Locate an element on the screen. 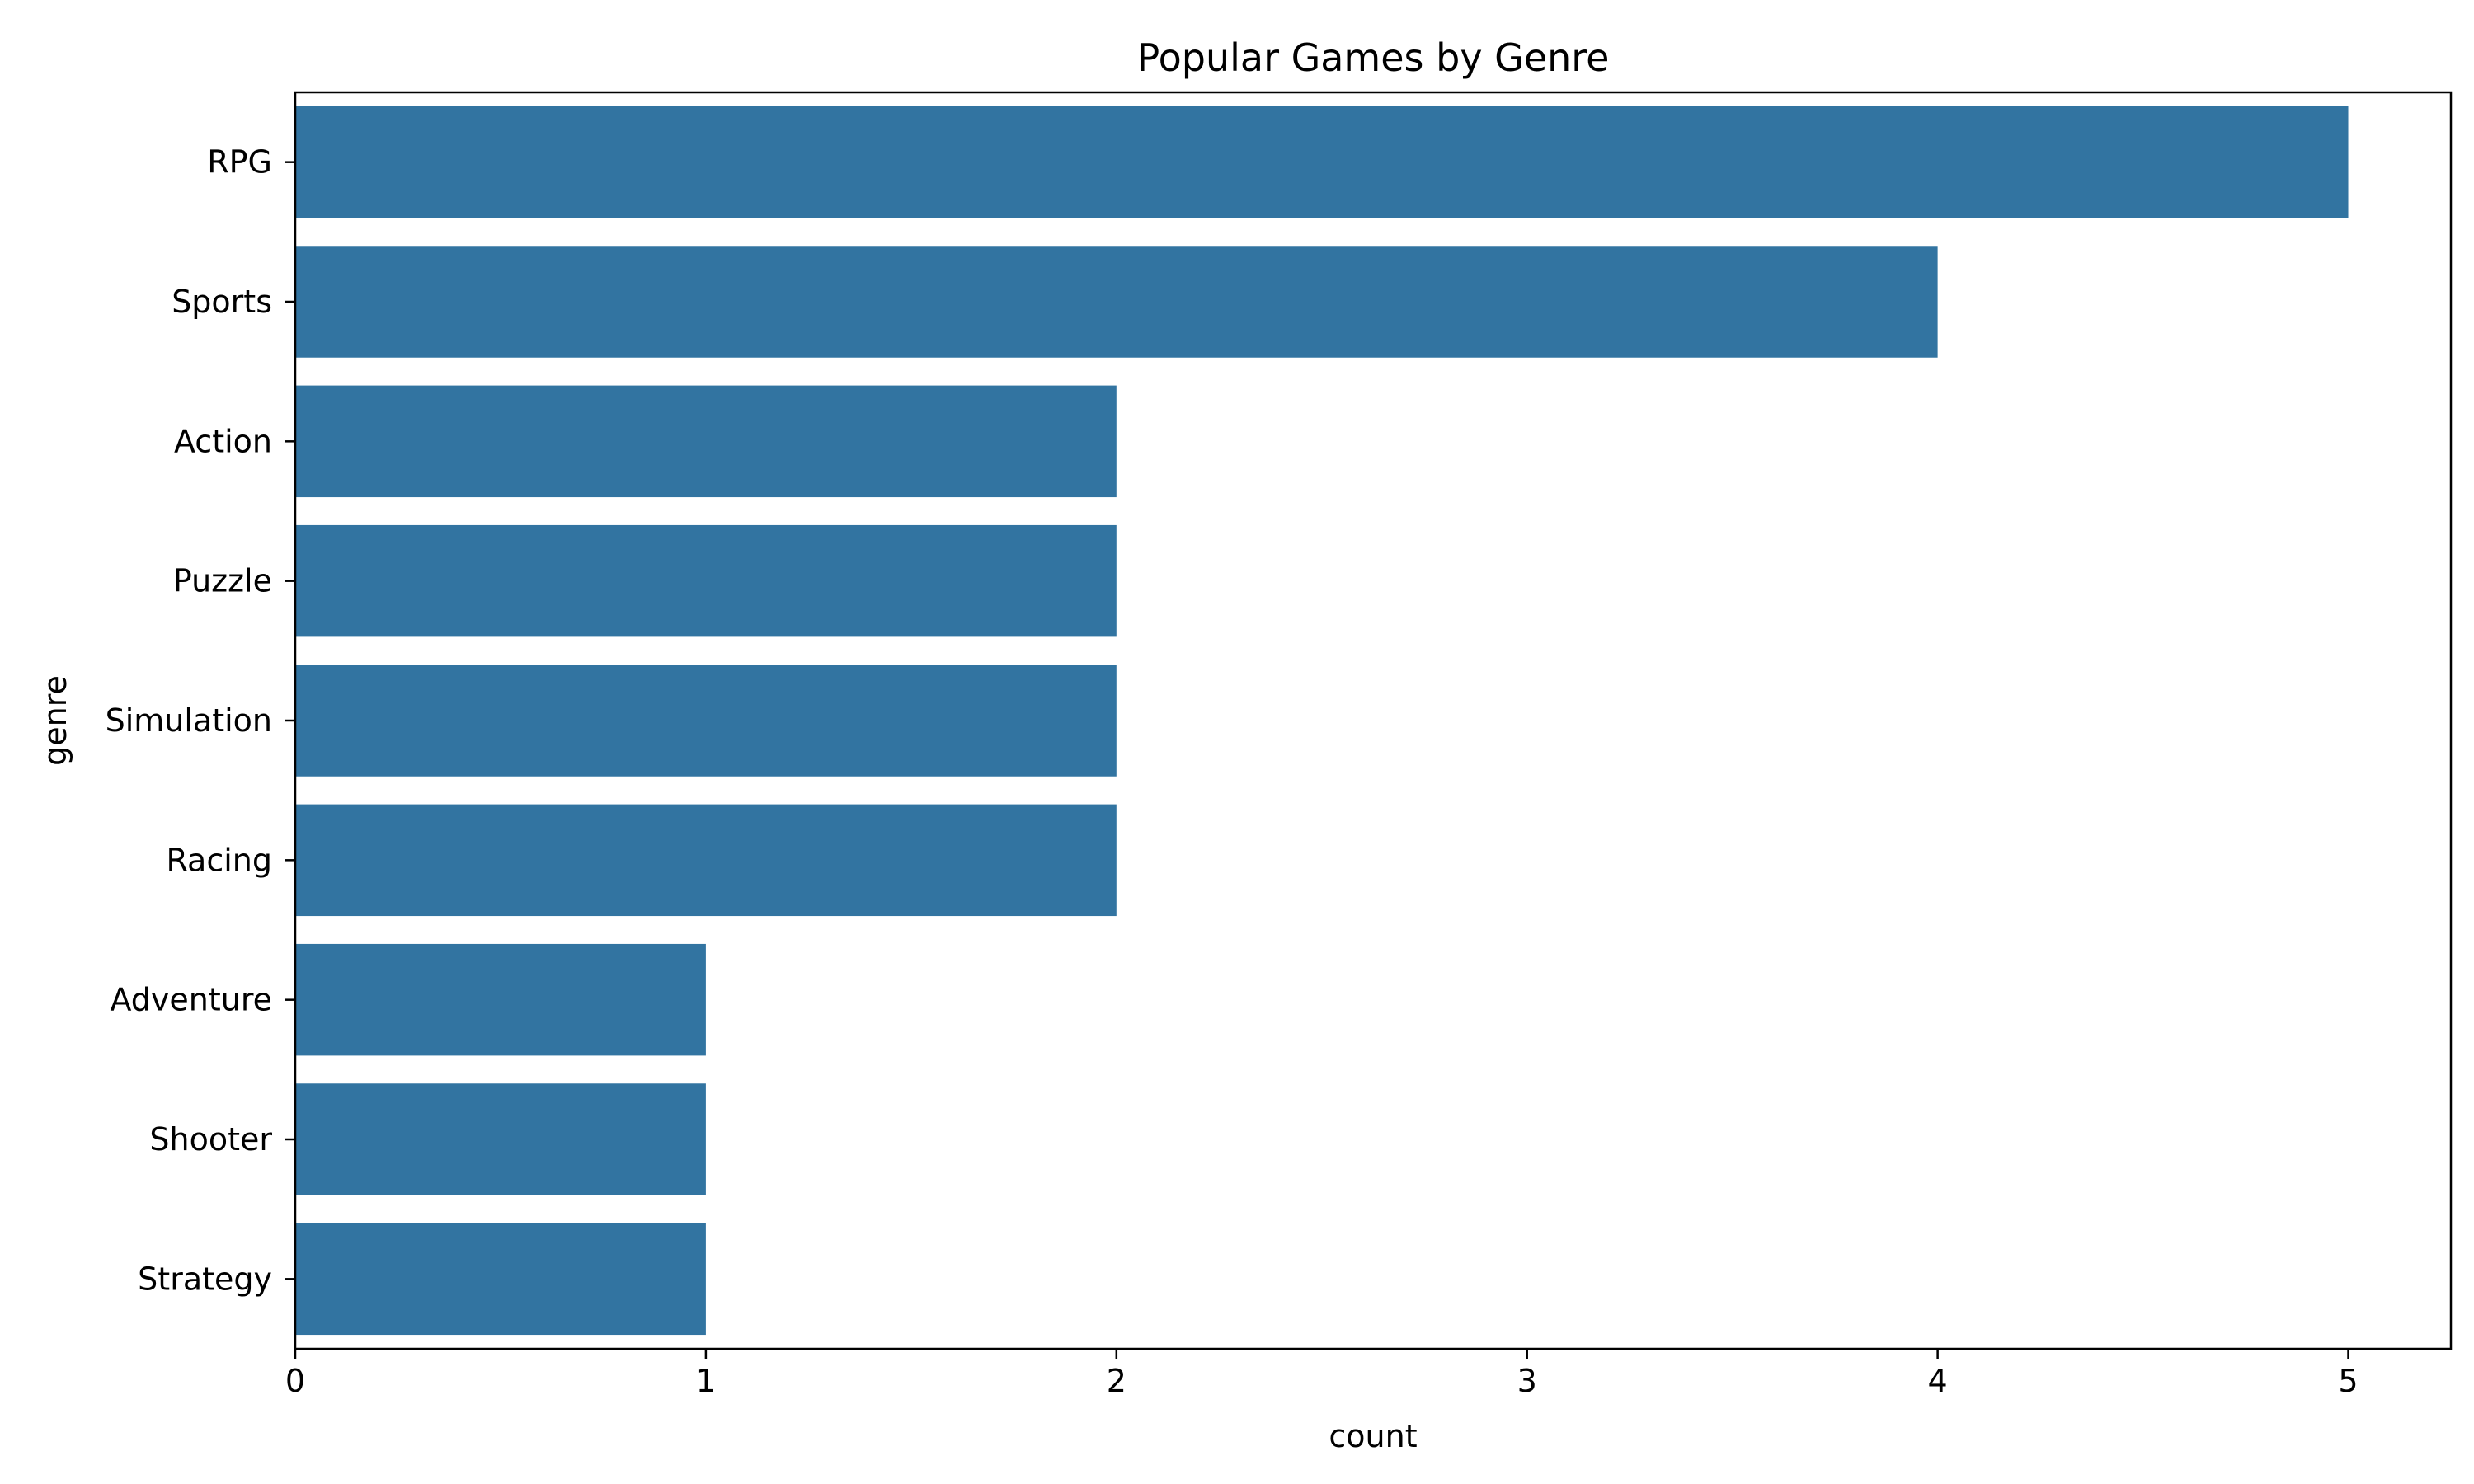  bar-rpg is located at coordinates (1322, 162).